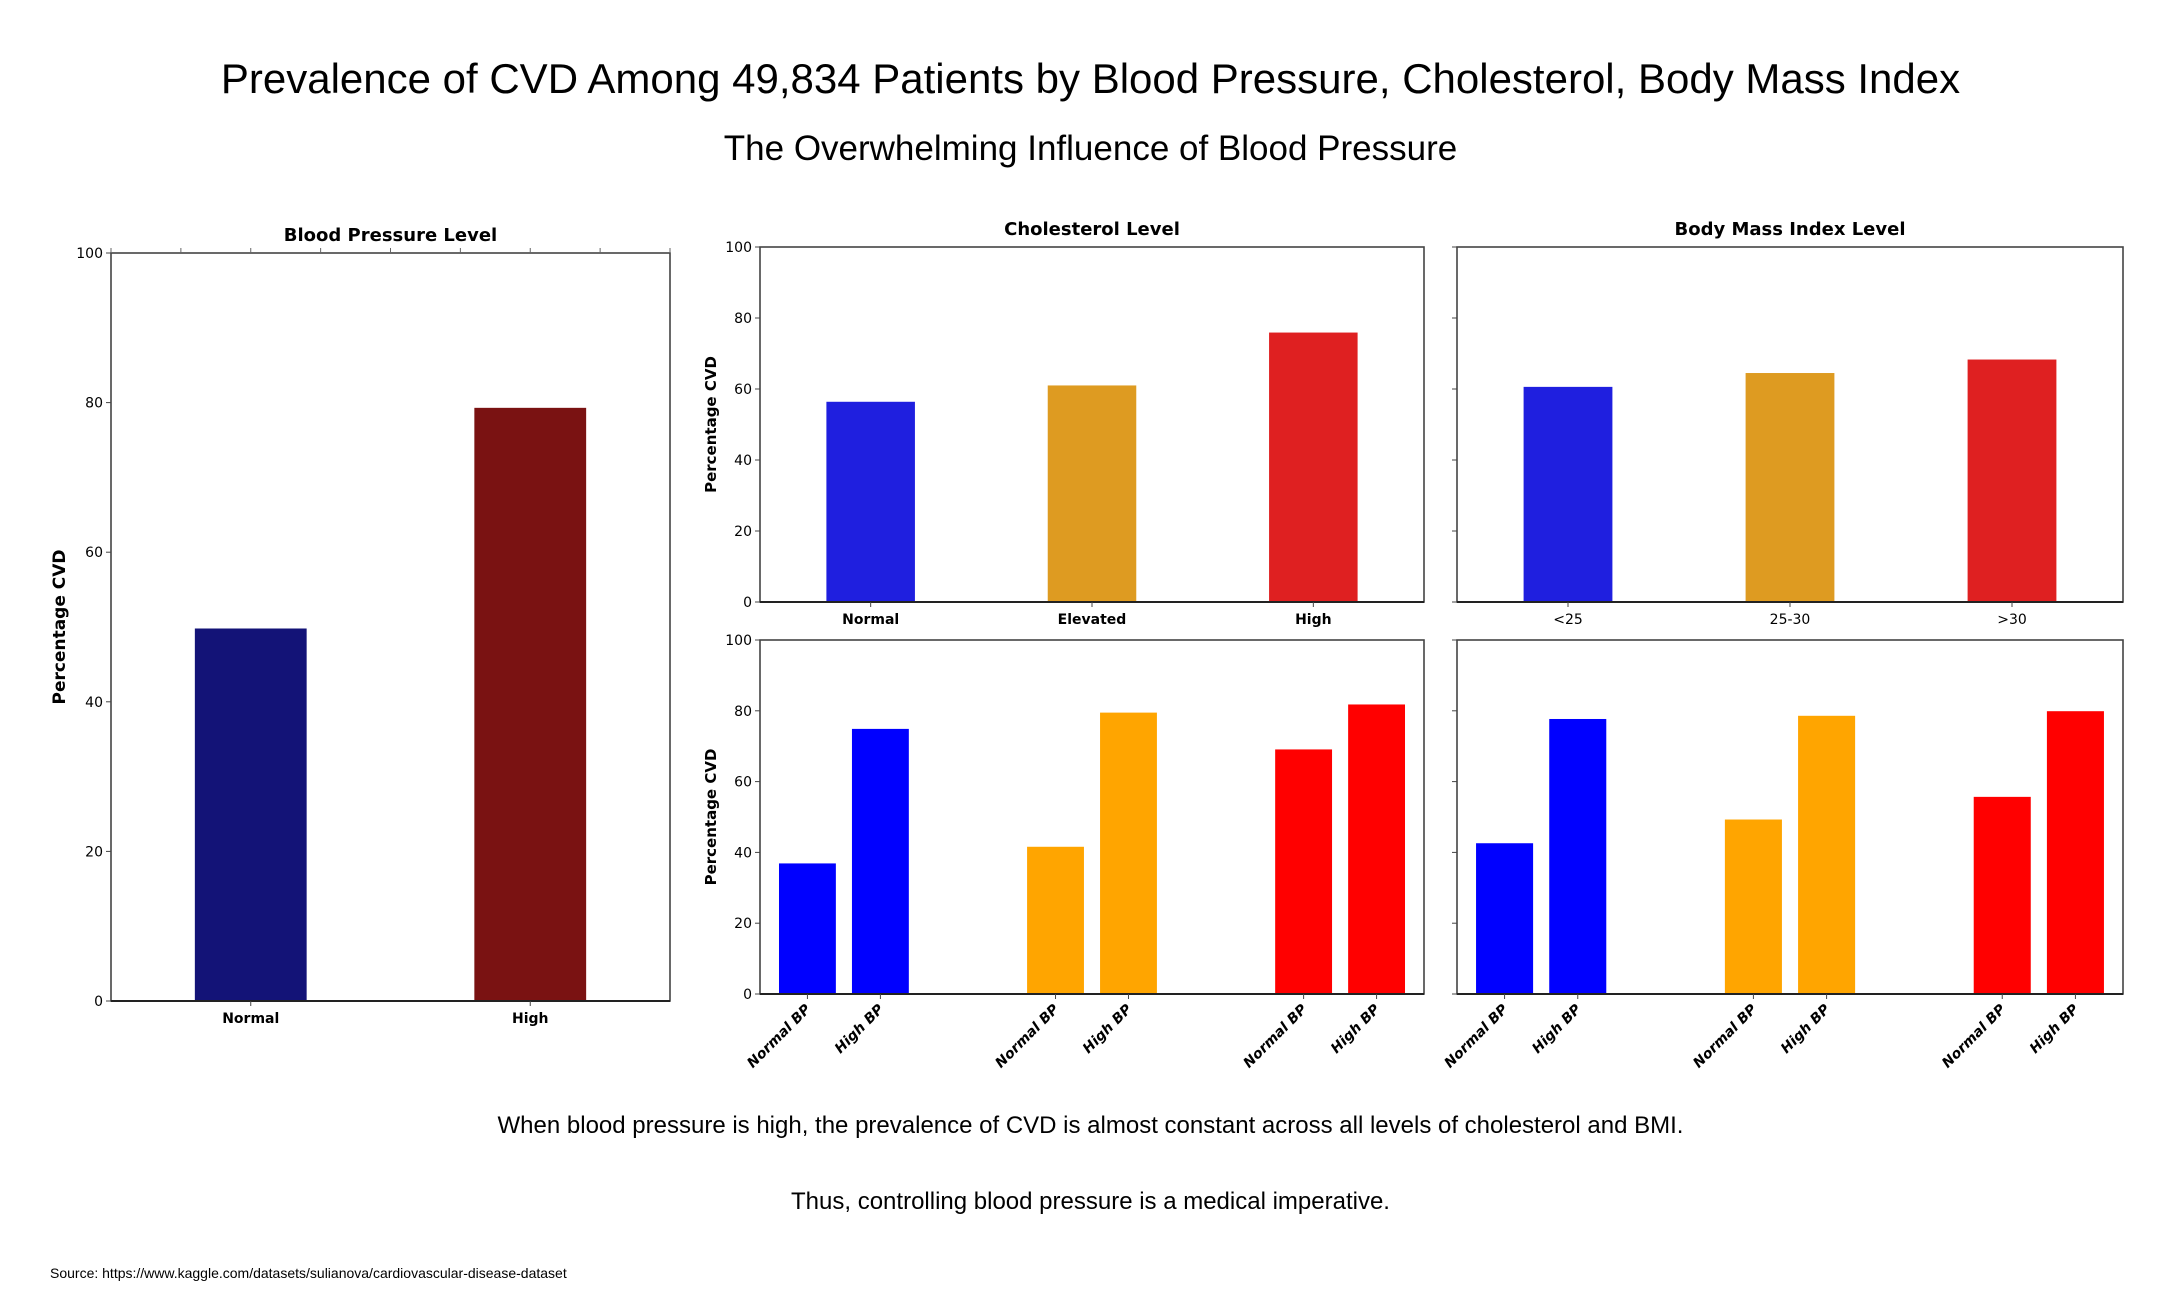 This screenshot has height=1307, width=2181. Describe the element at coordinates (880, 861) in the screenshot. I see `bar-Normal-high-bp` at that location.